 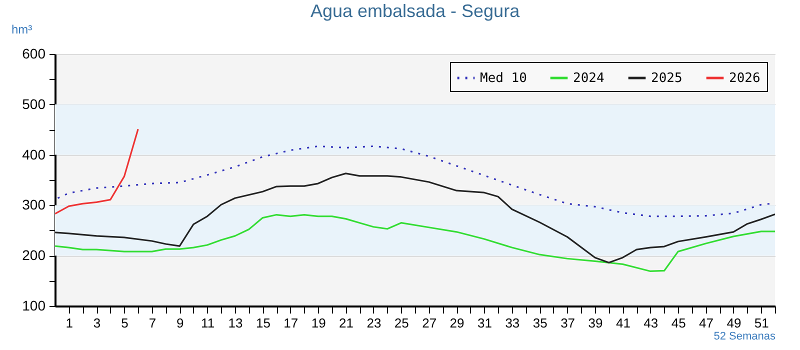 I want to click on x-tick-label: 31, so click(x=484, y=323).